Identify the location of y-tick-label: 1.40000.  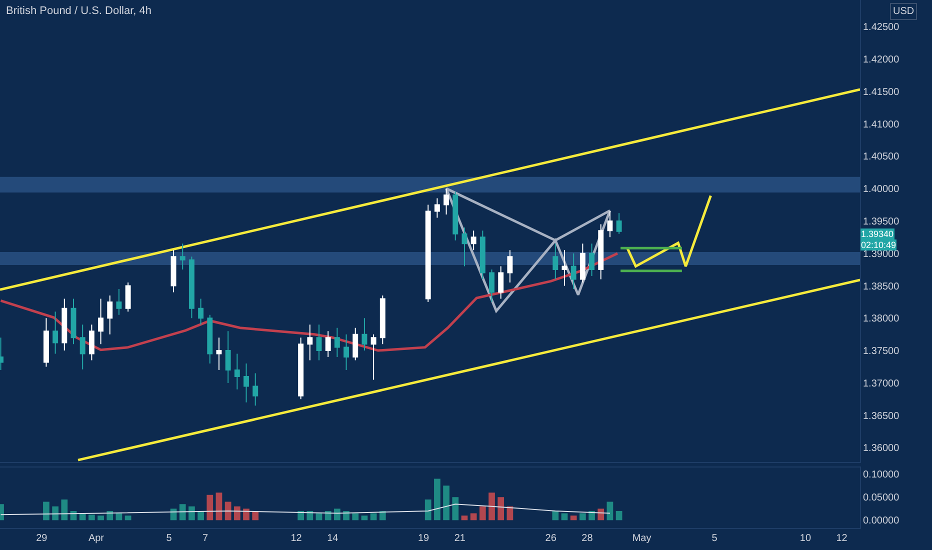
(881, 190).